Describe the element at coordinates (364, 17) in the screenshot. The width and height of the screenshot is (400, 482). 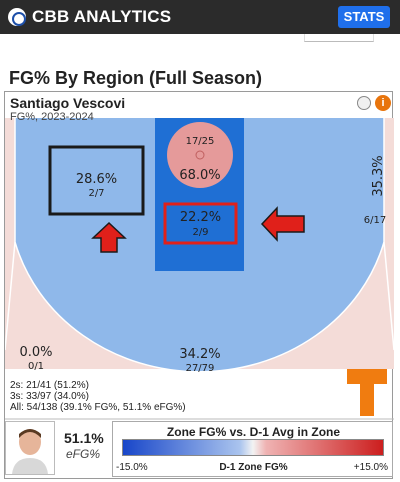
I see `stats-button: STATS` at that location.